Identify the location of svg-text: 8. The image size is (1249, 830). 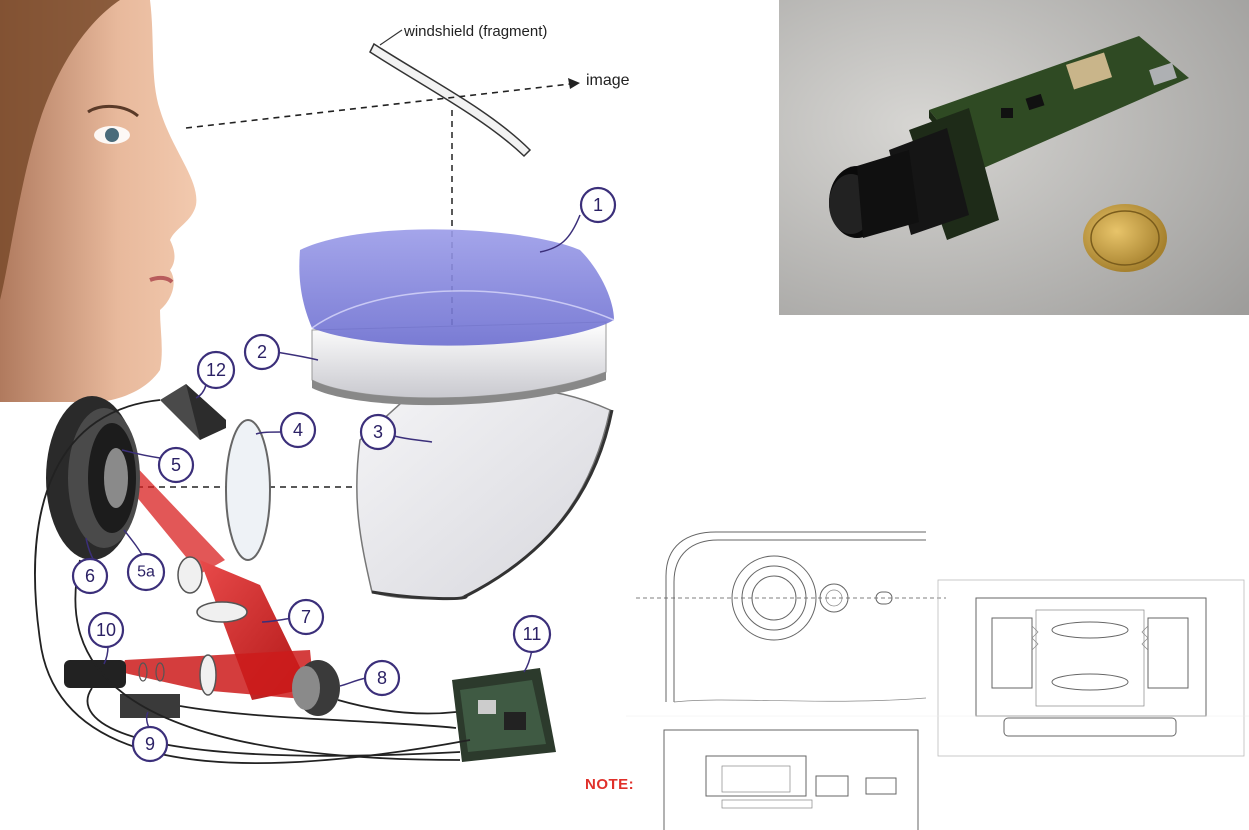
(382, 678).